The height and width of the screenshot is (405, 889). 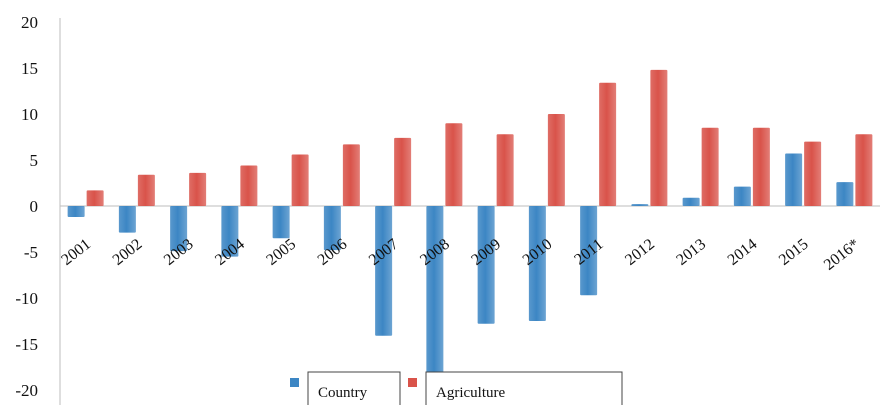 I want to click on bar-agriculture-2011, so click(x=608, y=144).